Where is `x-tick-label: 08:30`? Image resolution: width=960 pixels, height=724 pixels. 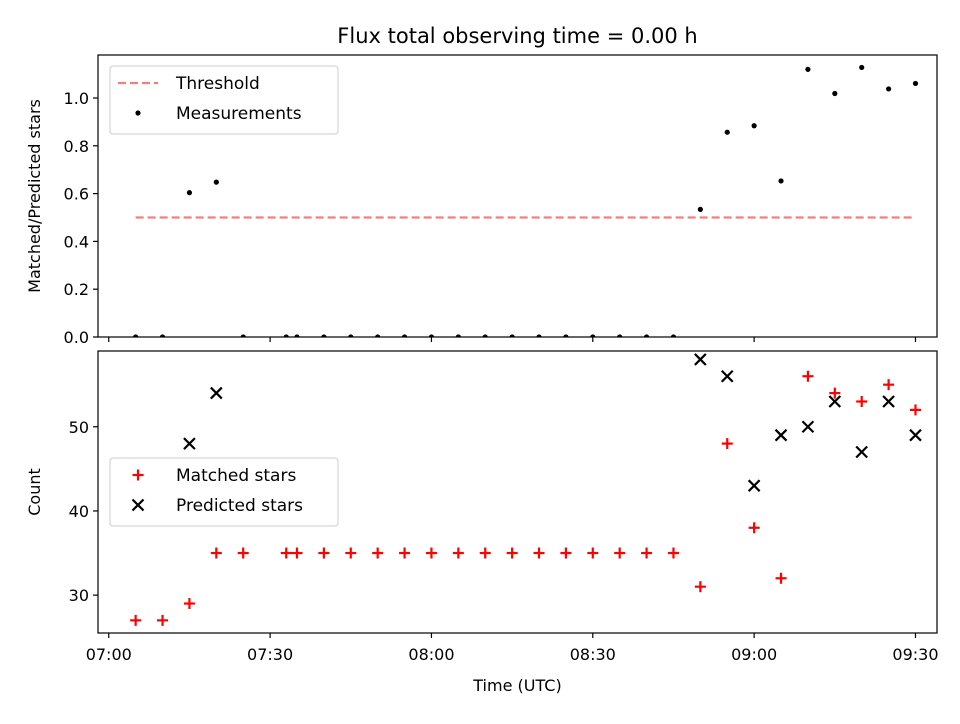
x-tick-label: 08:30 is located at coordinates (593, 654).